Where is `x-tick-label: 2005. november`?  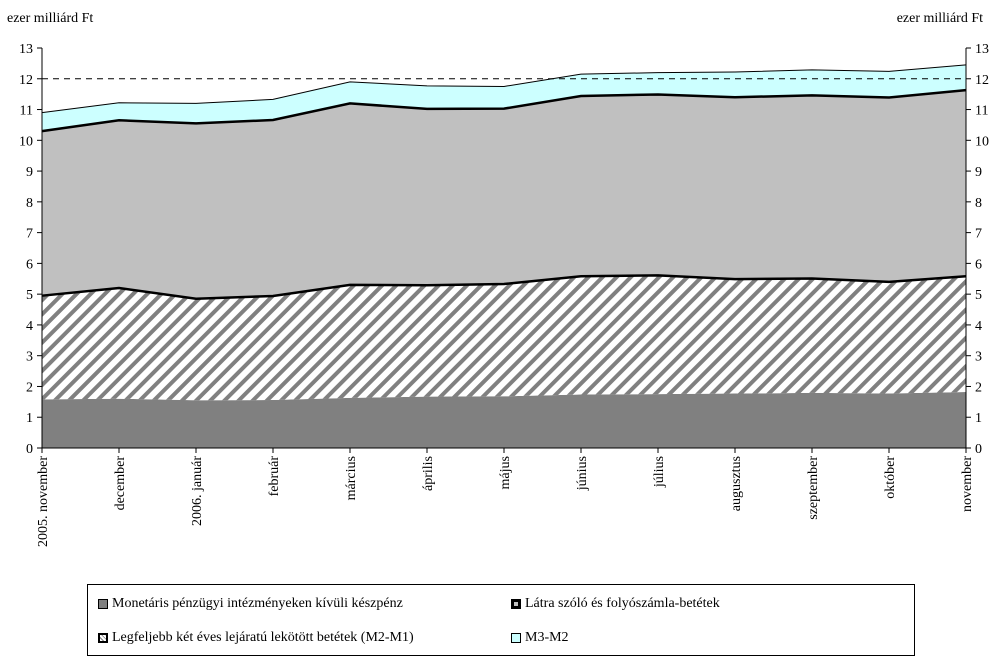
x-tick-label: 2005. november is located at coordinates (43, 501).